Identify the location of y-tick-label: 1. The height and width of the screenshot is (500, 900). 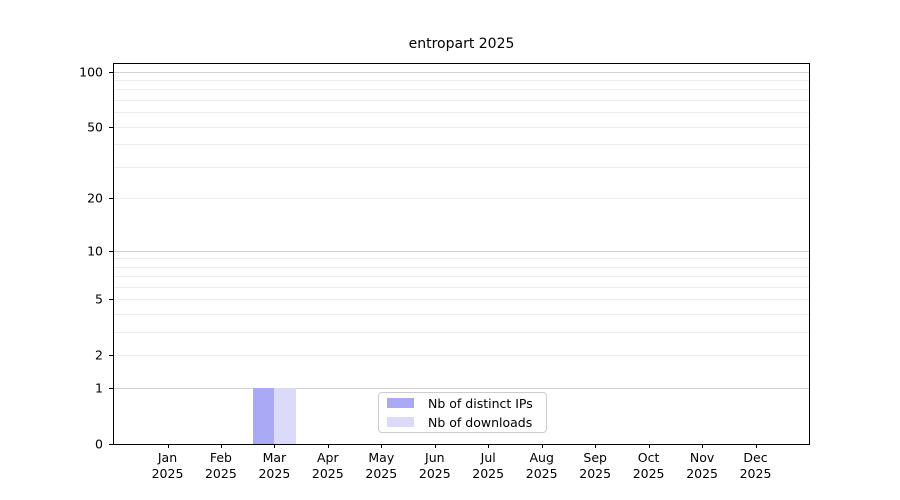
(99, 388).